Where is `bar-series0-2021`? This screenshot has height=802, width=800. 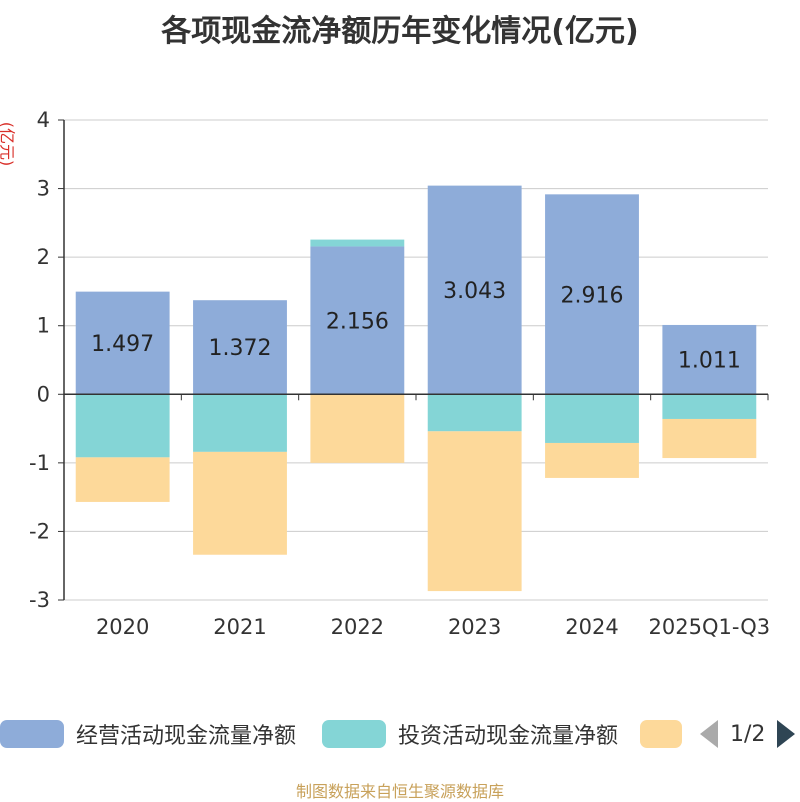 bar-series0-2021 is located at coordinates (240, 347).